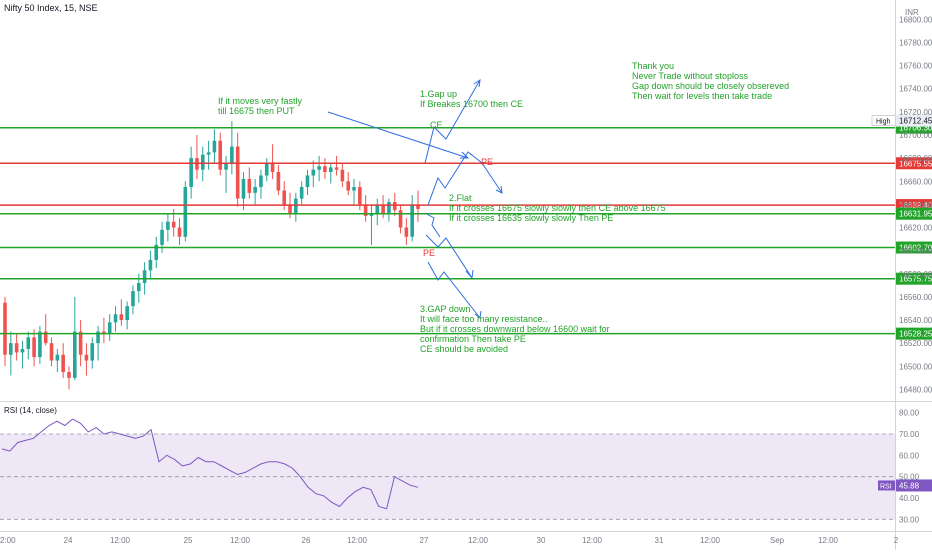  Describe the element at coordinates (883, 122) in the screenshot. I see `high-label: High` at that location.